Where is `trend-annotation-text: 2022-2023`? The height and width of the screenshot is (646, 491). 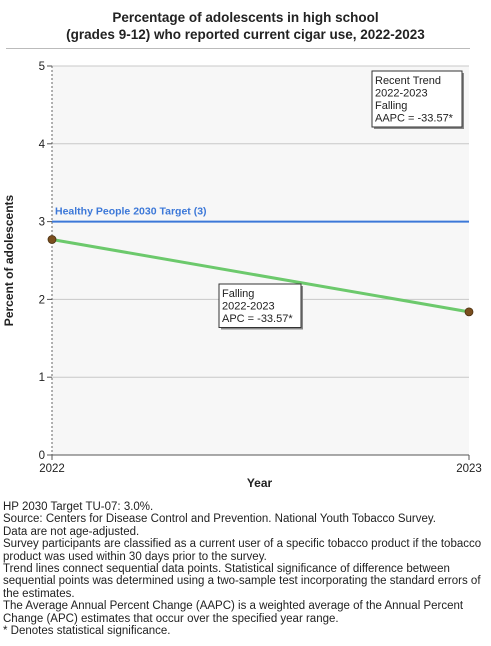
trend-annotation-text: 2022-2023 is located at coordinates (401, 94).